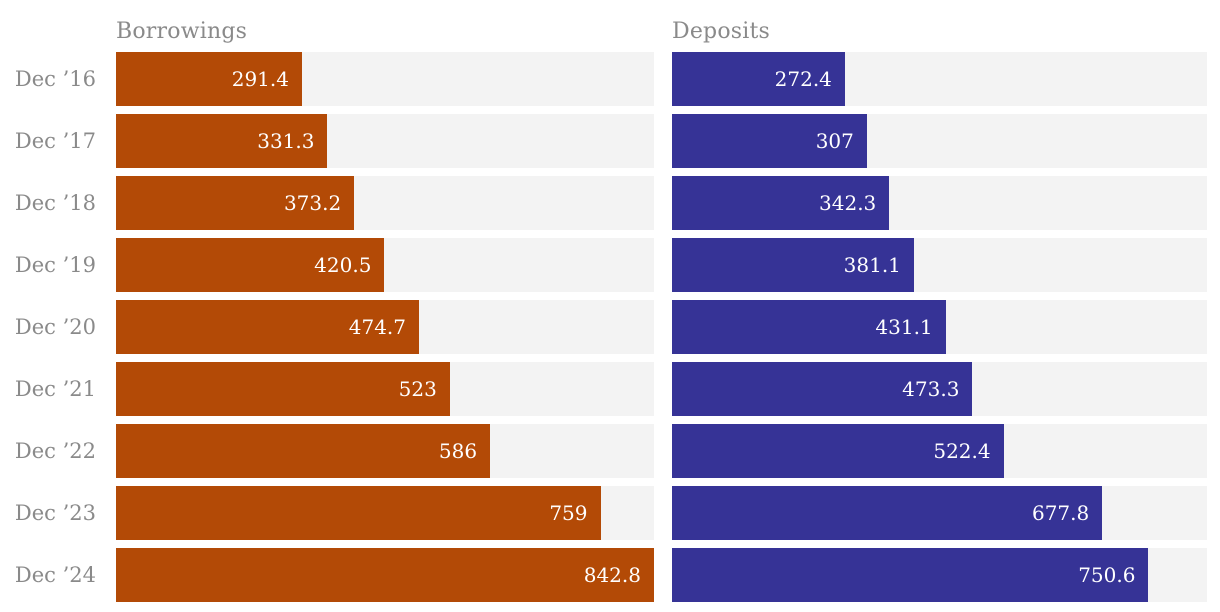 The width and height of the screenshot is (1220, 612). I want to click on bar-value-label: 331.3, so click(286, 141).